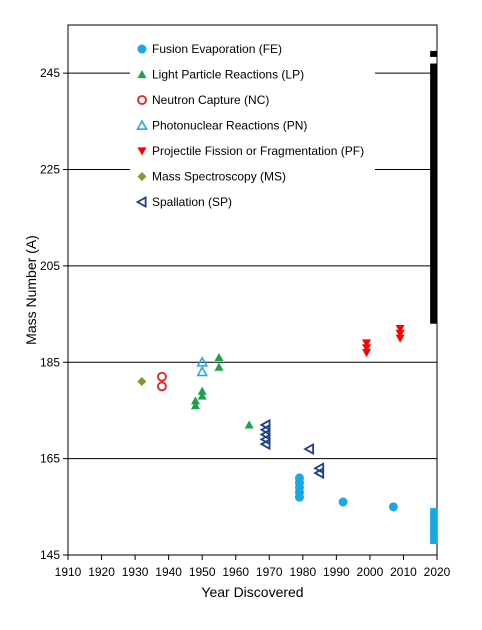  I want to click on range-top-mark, so click(434, 53).